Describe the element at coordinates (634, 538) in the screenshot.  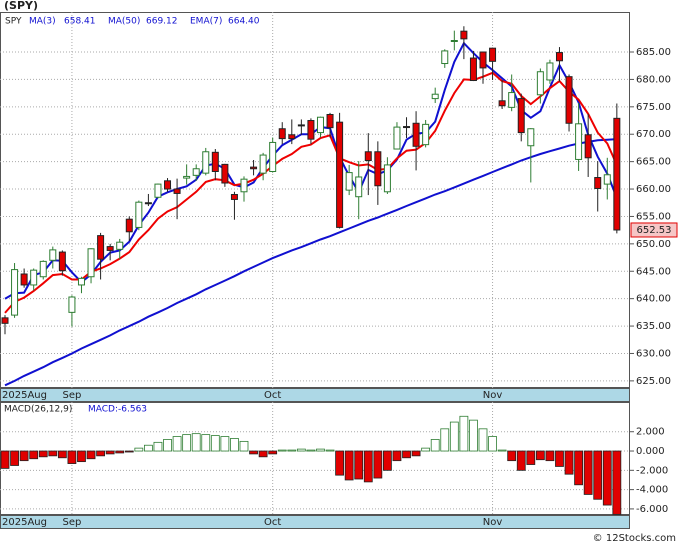
I see `footer: © 12Stocks.com` at that location.